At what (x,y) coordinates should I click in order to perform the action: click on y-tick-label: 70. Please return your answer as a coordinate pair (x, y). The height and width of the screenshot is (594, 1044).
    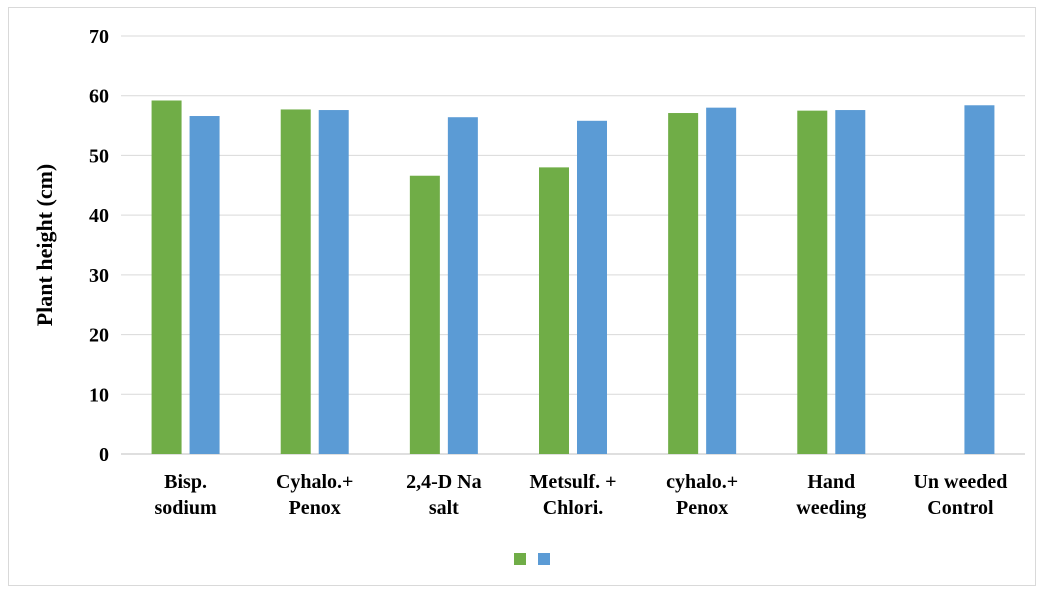
    Looking at the image, I should click on (99, 37).